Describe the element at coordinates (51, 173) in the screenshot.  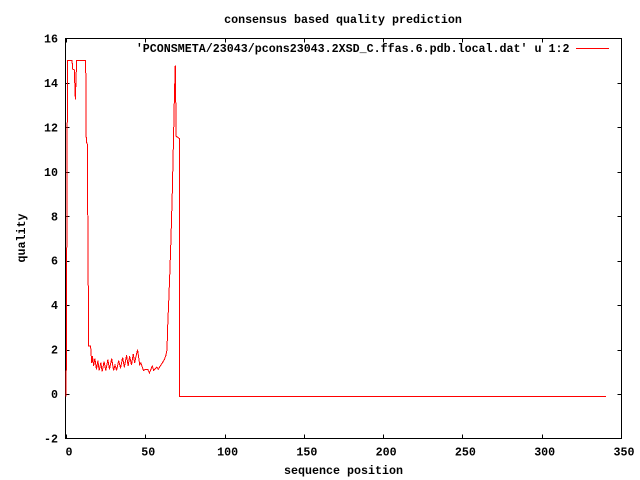
I see `svg-text: 10` at that location.